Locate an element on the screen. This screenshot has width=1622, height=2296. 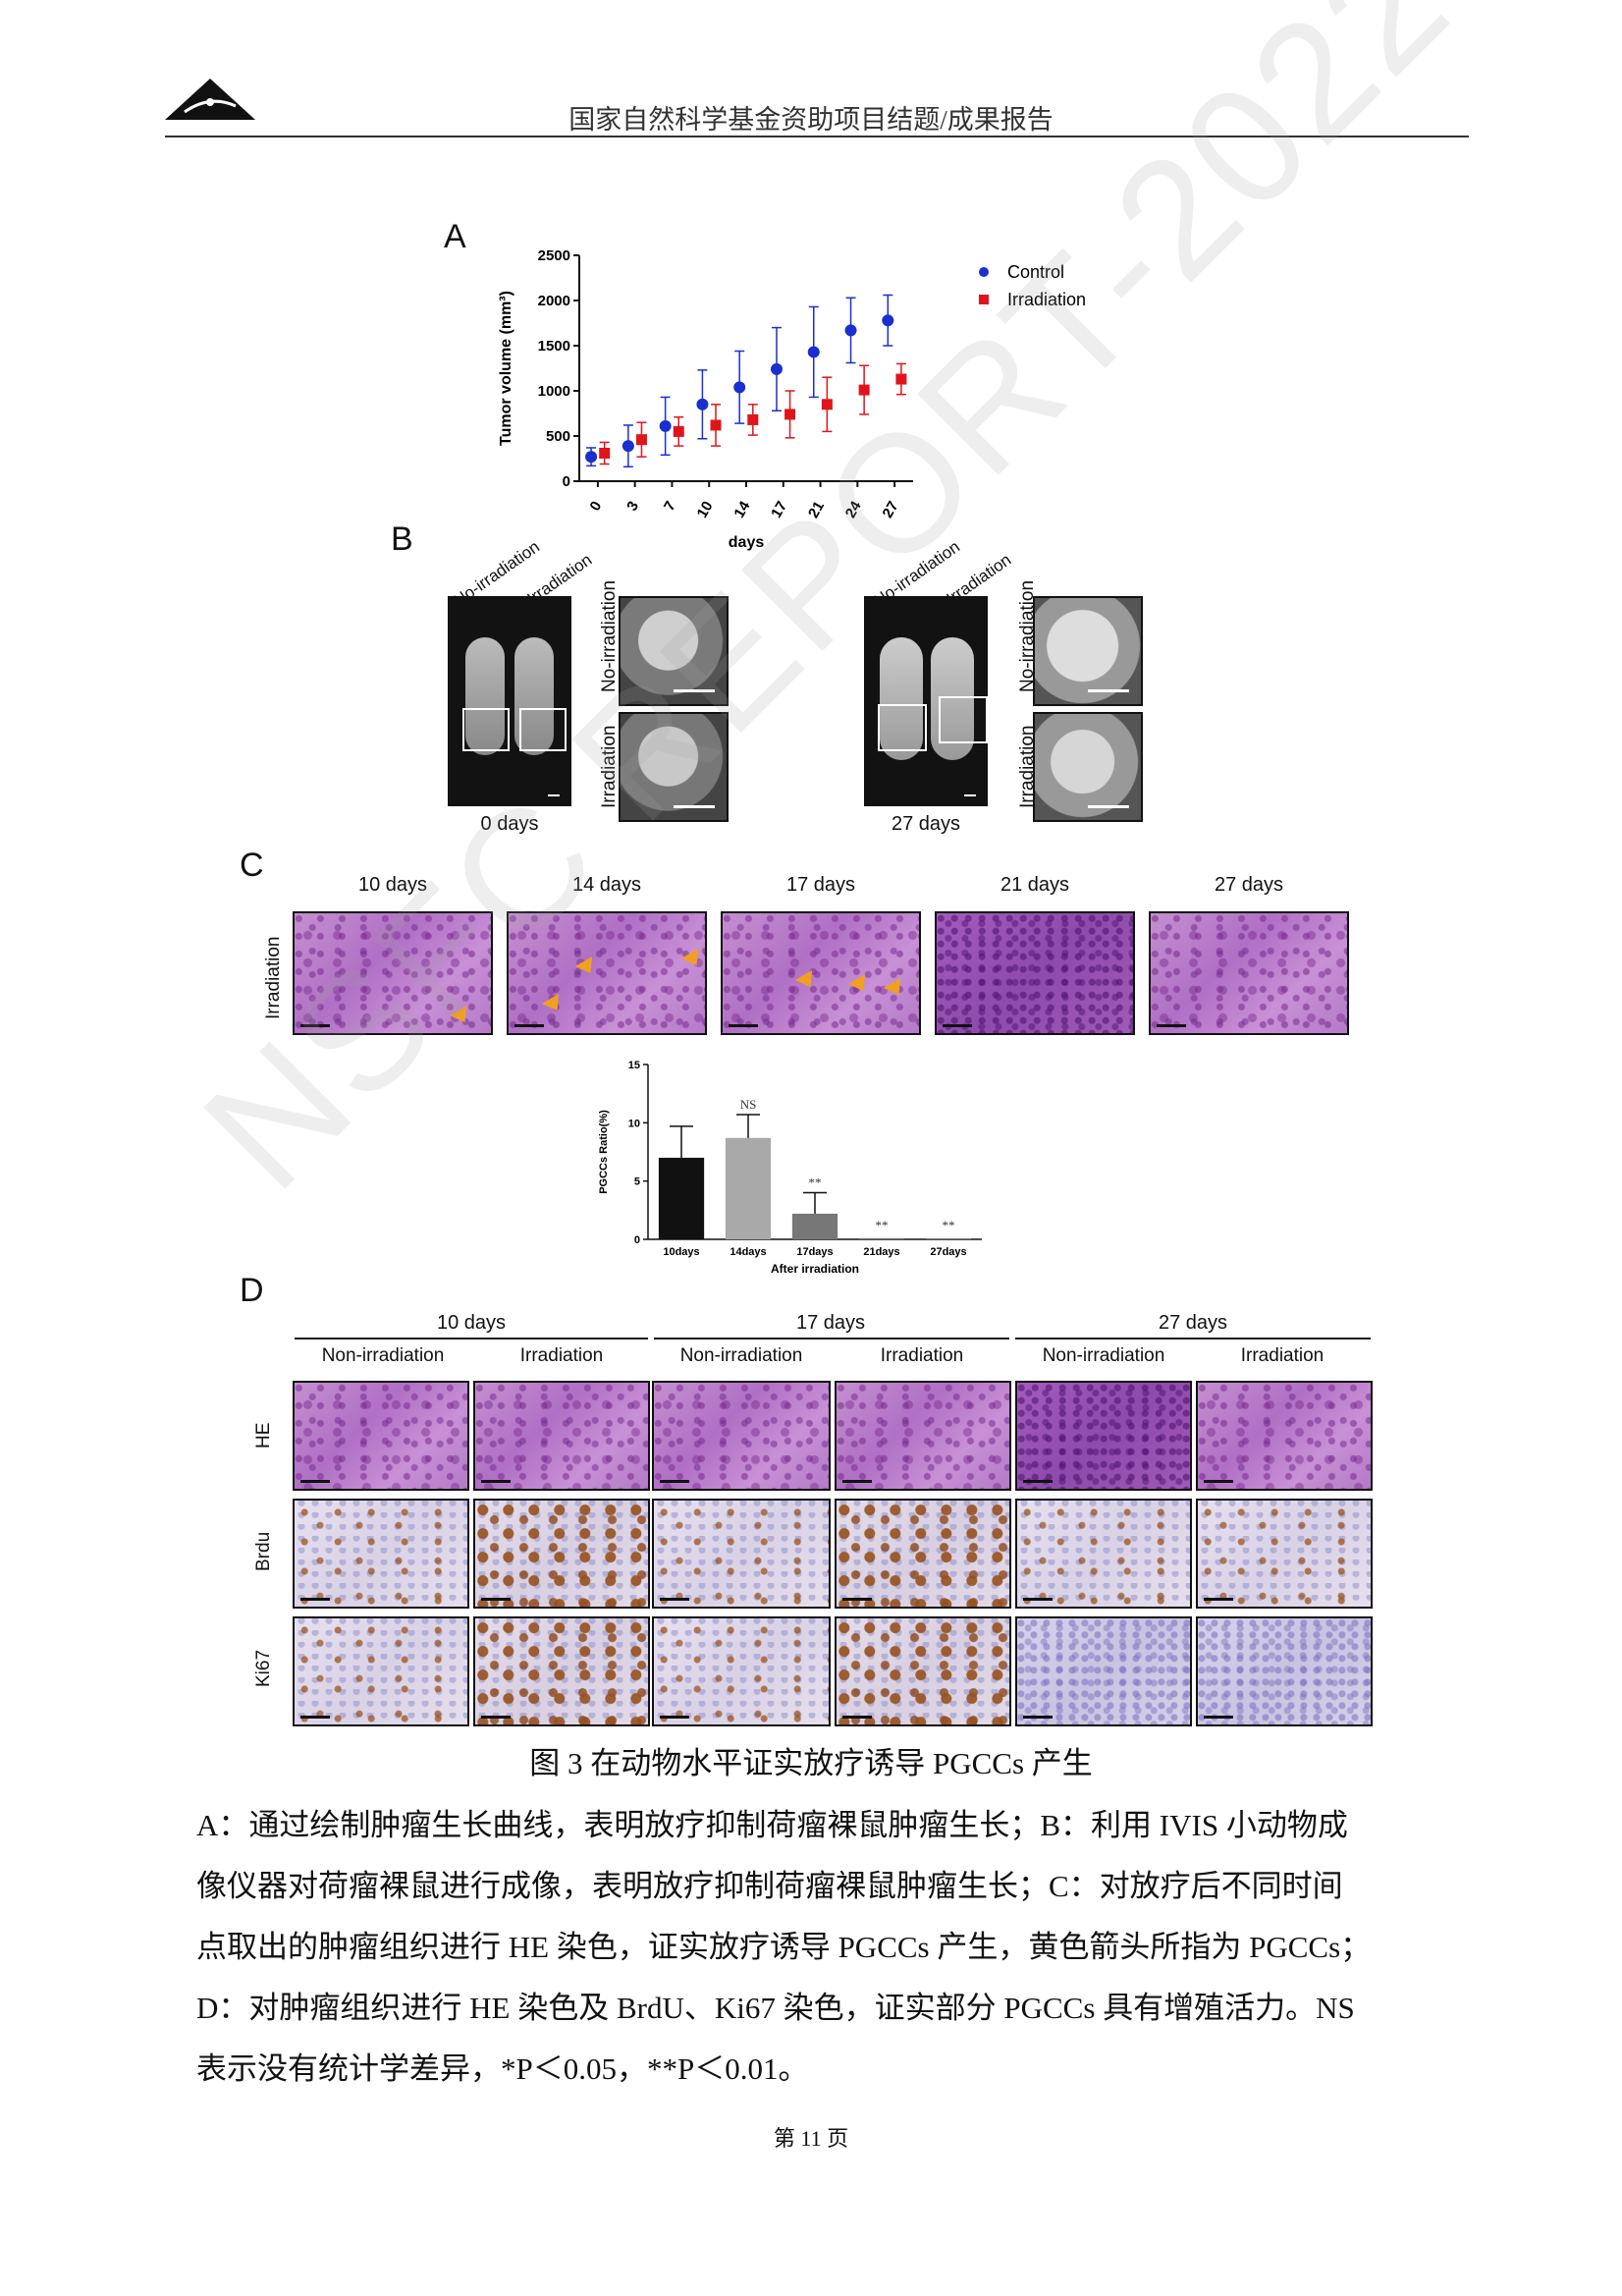
d-he-27d-irr is located at coordinates (1284, 1436).